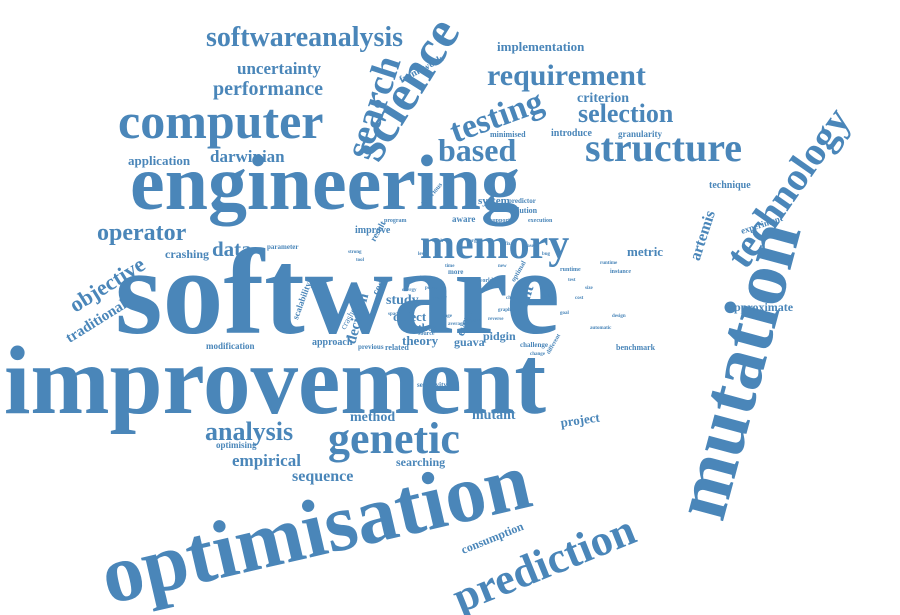 This screenshot has width=900, height=615. What do you see at coordinates (566, 76) in the screenshot?
I see `word-requirement: requirement` at bounding box center [566, 76].